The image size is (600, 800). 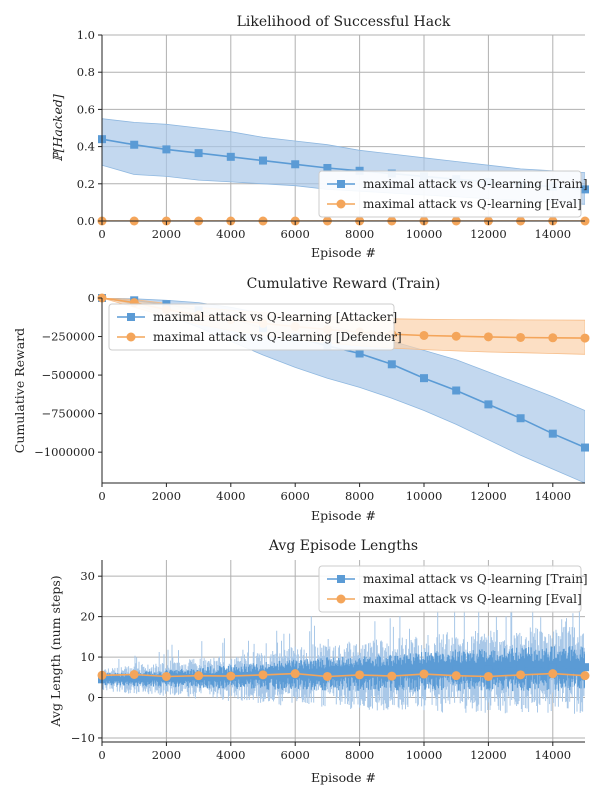 I want to click on legend-label: maximal attack vs Q-learning [Eval], so click(x=472, y=599).